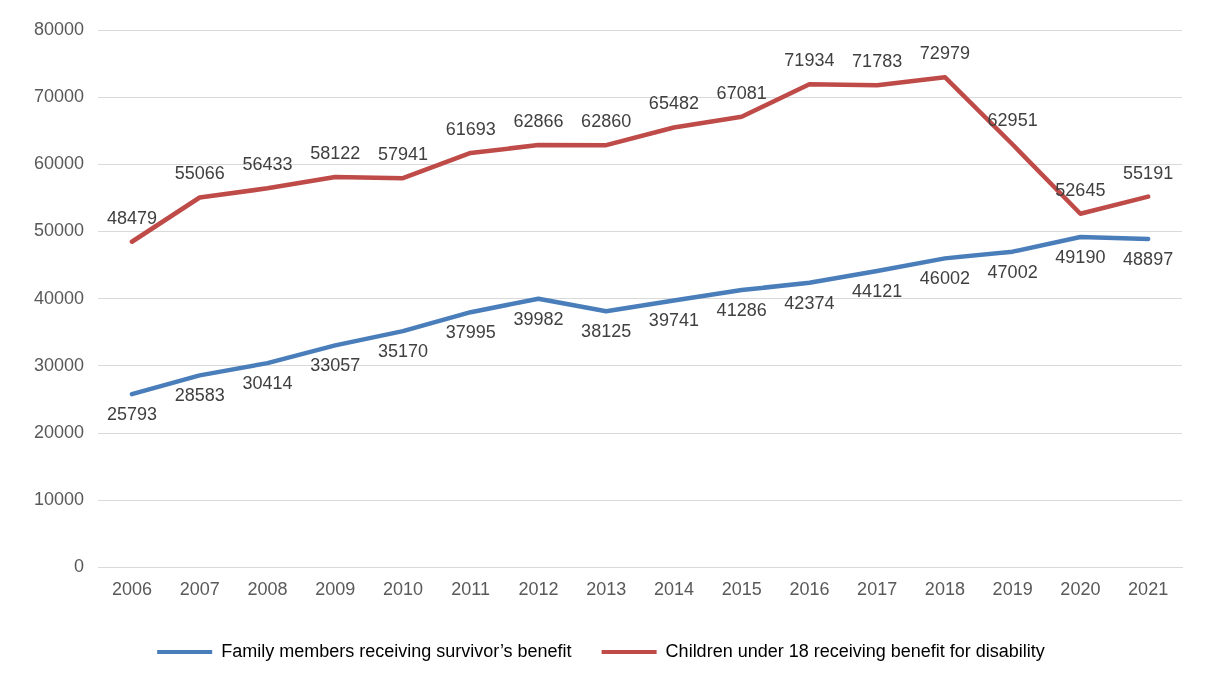 Image resolution: width=1222 pixels, height=681 pixels. Describe the element at coordinates (402, 351) in the screenshot. I see `data-label: 35170` at that location.